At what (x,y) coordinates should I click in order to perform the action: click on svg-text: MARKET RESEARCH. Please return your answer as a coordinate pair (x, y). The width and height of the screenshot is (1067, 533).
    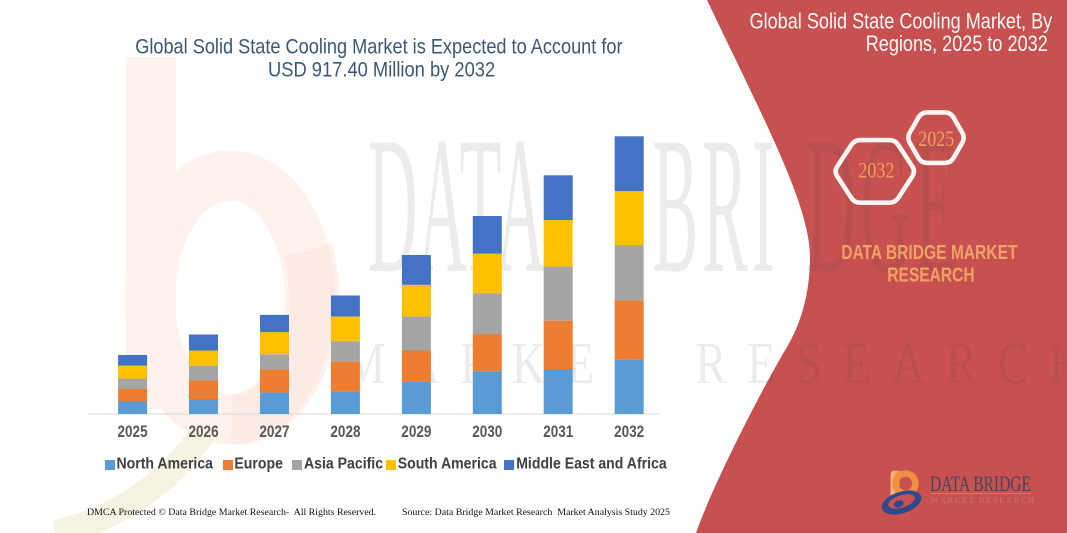
    Looking at the image, I should click on (705, 364).